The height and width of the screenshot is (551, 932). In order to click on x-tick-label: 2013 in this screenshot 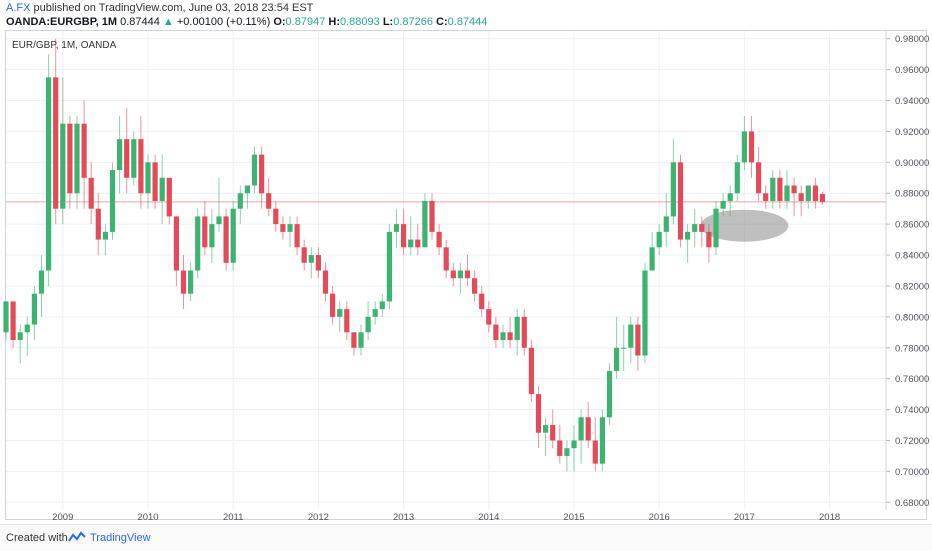, I will do `click(403, 517)`.